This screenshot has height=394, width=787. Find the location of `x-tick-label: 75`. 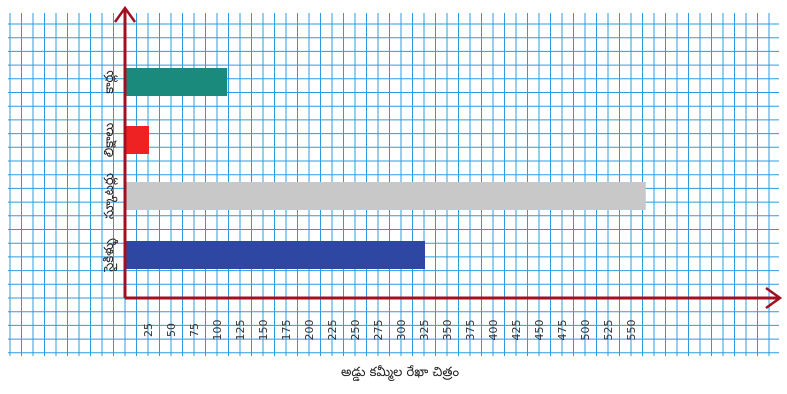

x-tick-label: 75 is located at coordinates (194, 330).